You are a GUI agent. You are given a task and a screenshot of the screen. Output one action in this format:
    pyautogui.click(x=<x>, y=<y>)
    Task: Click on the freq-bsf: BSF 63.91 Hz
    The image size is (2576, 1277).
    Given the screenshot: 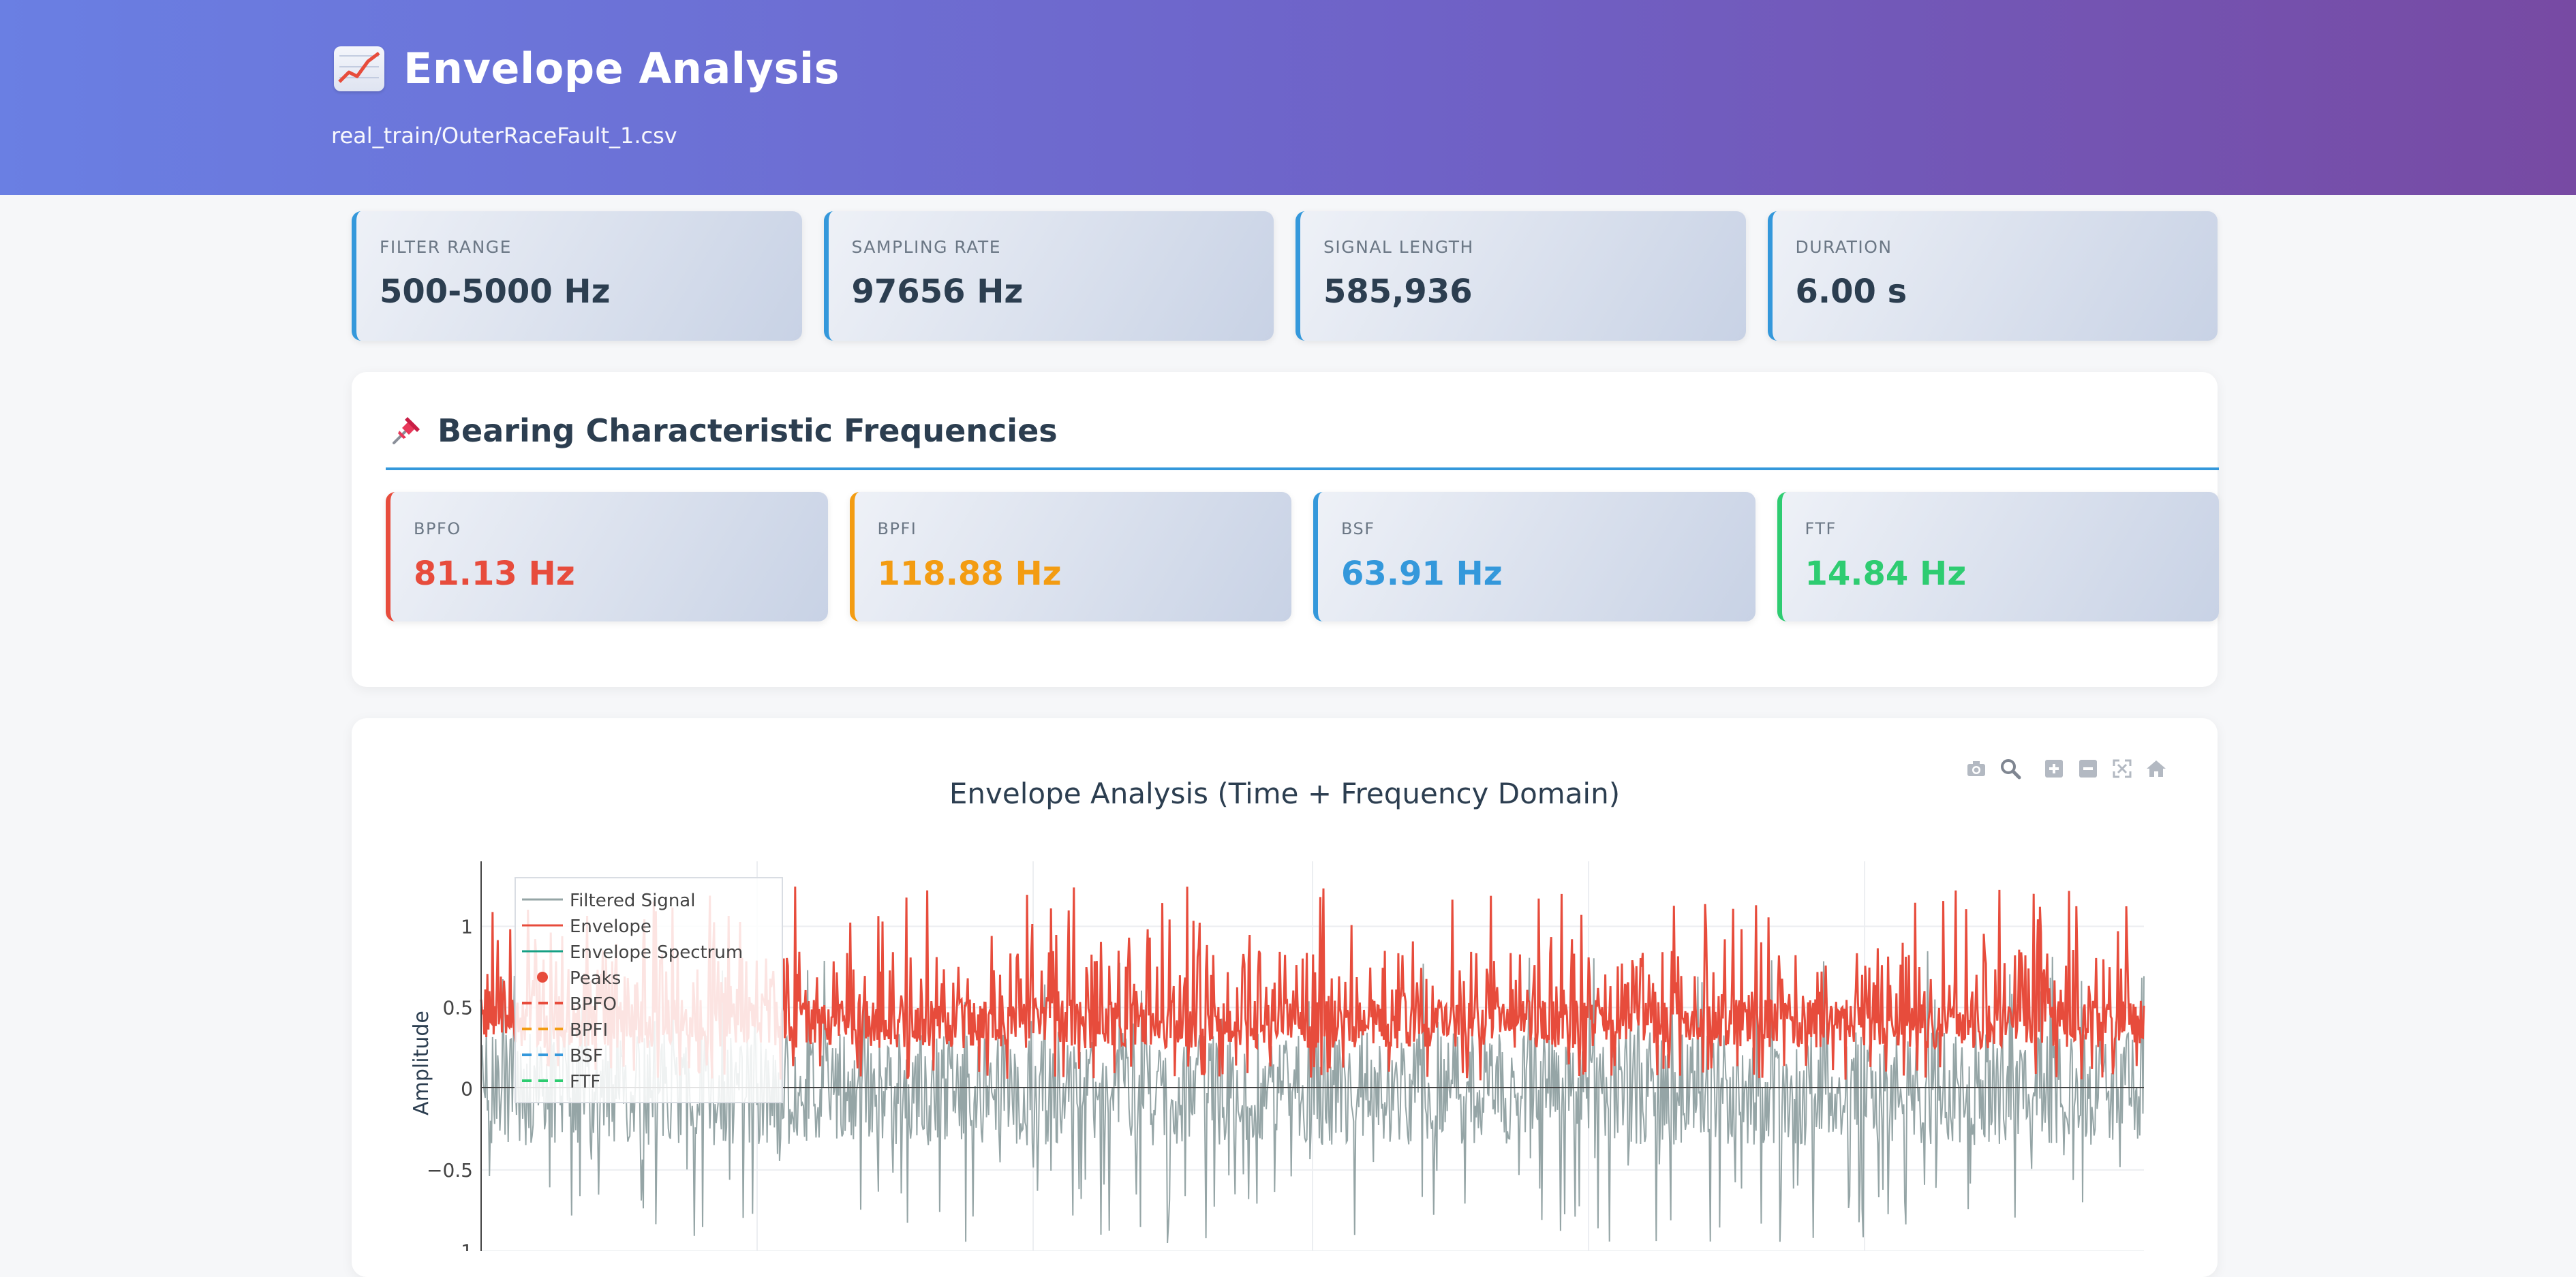 What is the action you would take?
    pyautogui.click(x=1534, y=556)
    